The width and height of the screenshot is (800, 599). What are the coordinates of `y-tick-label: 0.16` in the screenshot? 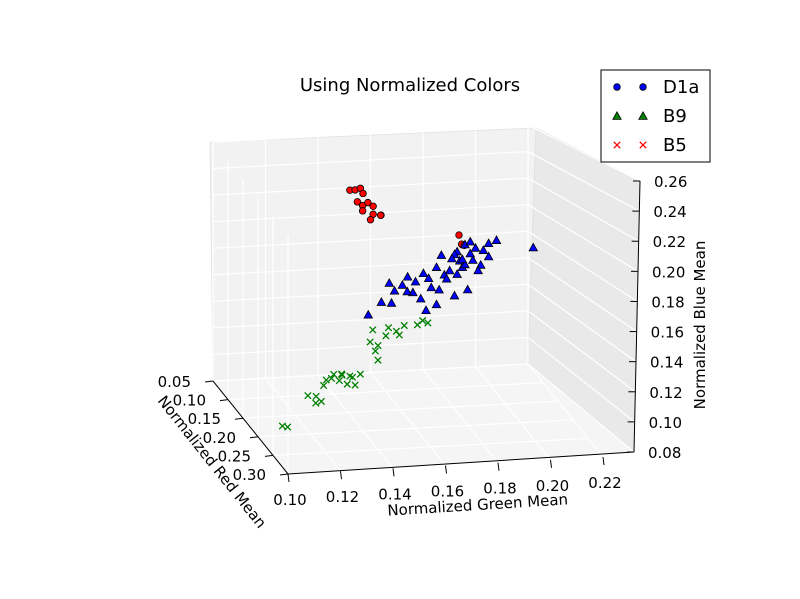 It's located at (447, 492).